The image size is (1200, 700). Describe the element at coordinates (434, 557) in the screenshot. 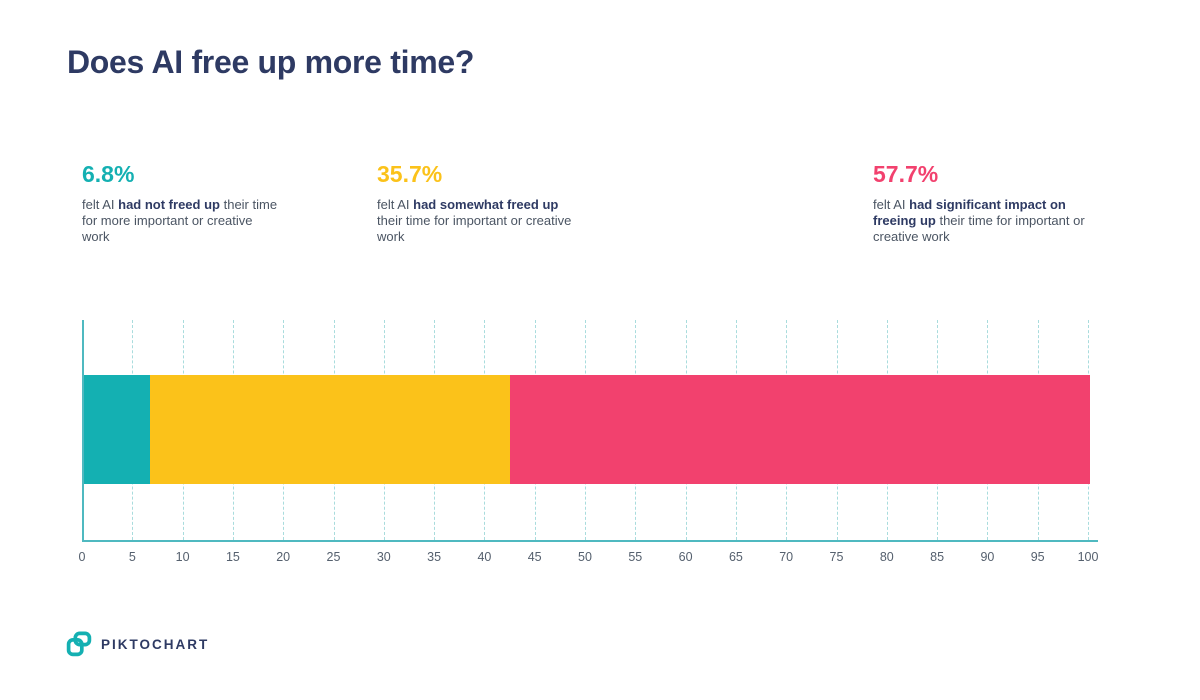

I see `x-tick-label: 35` at that location.